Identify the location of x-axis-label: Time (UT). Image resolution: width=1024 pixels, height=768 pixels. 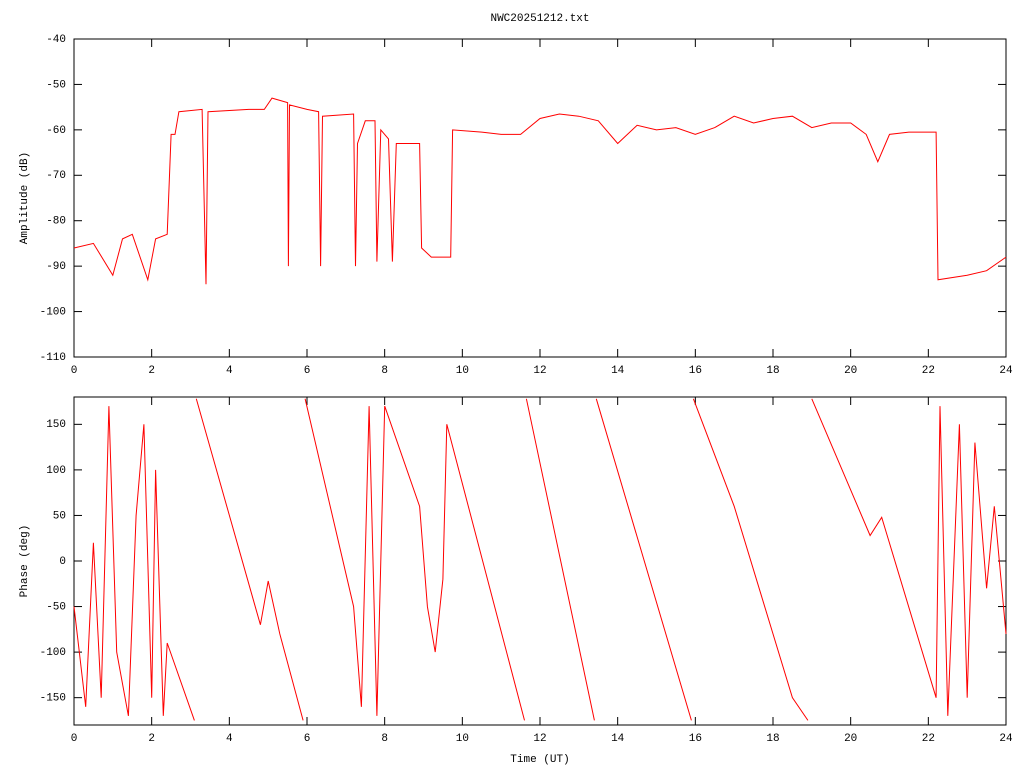
(539, 760).